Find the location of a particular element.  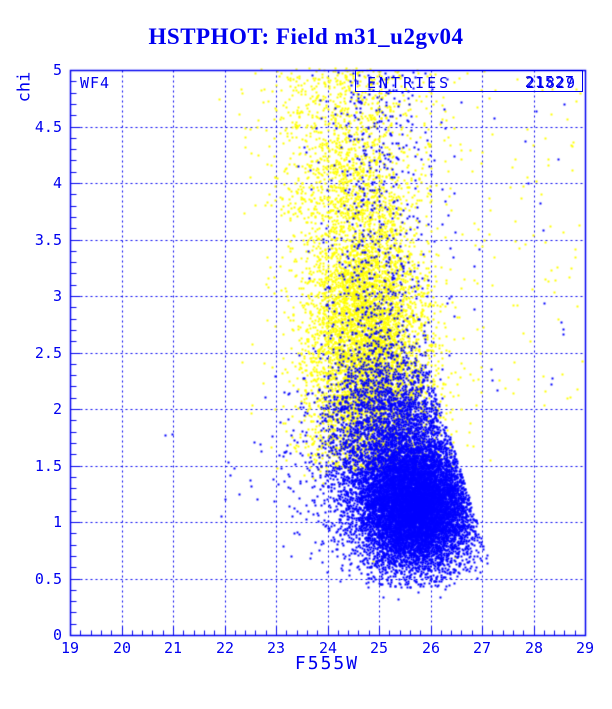

y-tick-label: 2.5 is located at coordinates (48, 353).